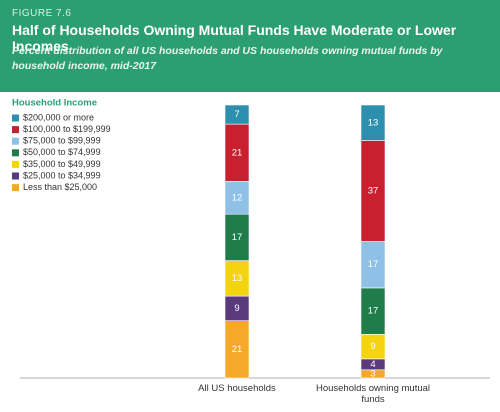 The image size is (500, 412). Describe the element at coordinates (62, 164) in the screenshot. I see `legend-label: $35,000 to $49,999` at that location.